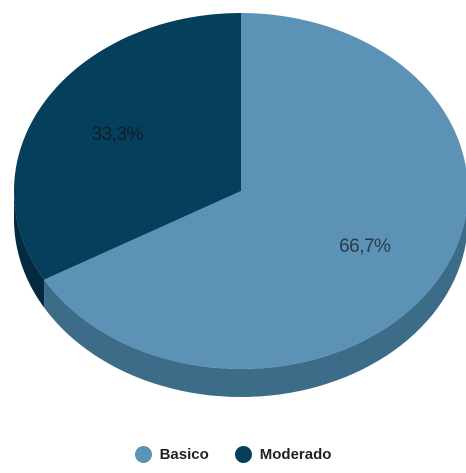 The width and height of the screenshot is (466, 473). What do you see at coordinates (29, 249) in the screenshot?
I see `pie-side-moderado` at bounding box center [29, 249].